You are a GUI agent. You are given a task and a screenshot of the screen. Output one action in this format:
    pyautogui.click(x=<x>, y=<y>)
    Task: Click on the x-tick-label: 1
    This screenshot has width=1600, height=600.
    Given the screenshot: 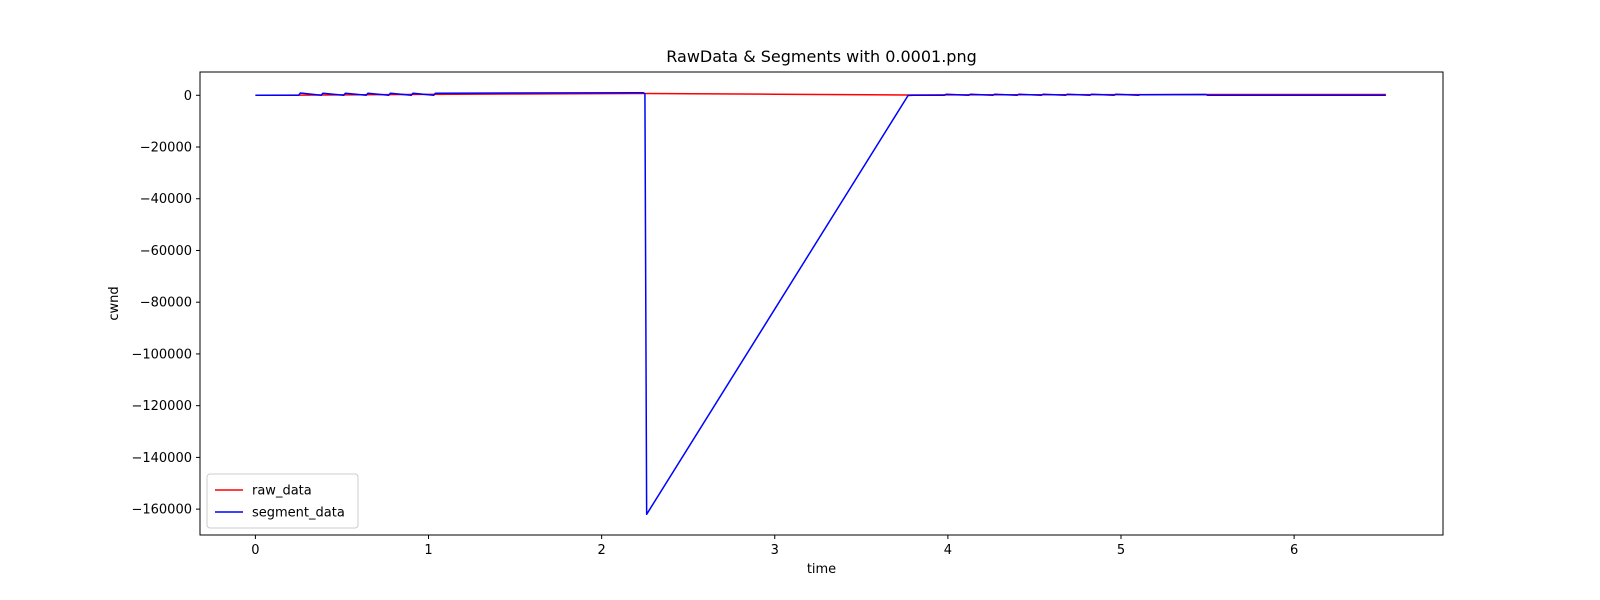 What is the action you would take?
    pyautogui.click(x=428, y=550)
    